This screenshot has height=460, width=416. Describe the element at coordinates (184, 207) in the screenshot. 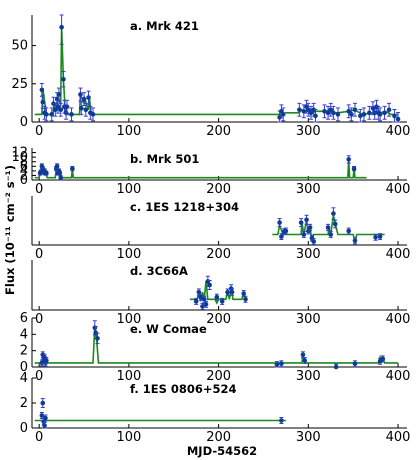

I see `panel-title: c. 1ES 1218+304` at that location.